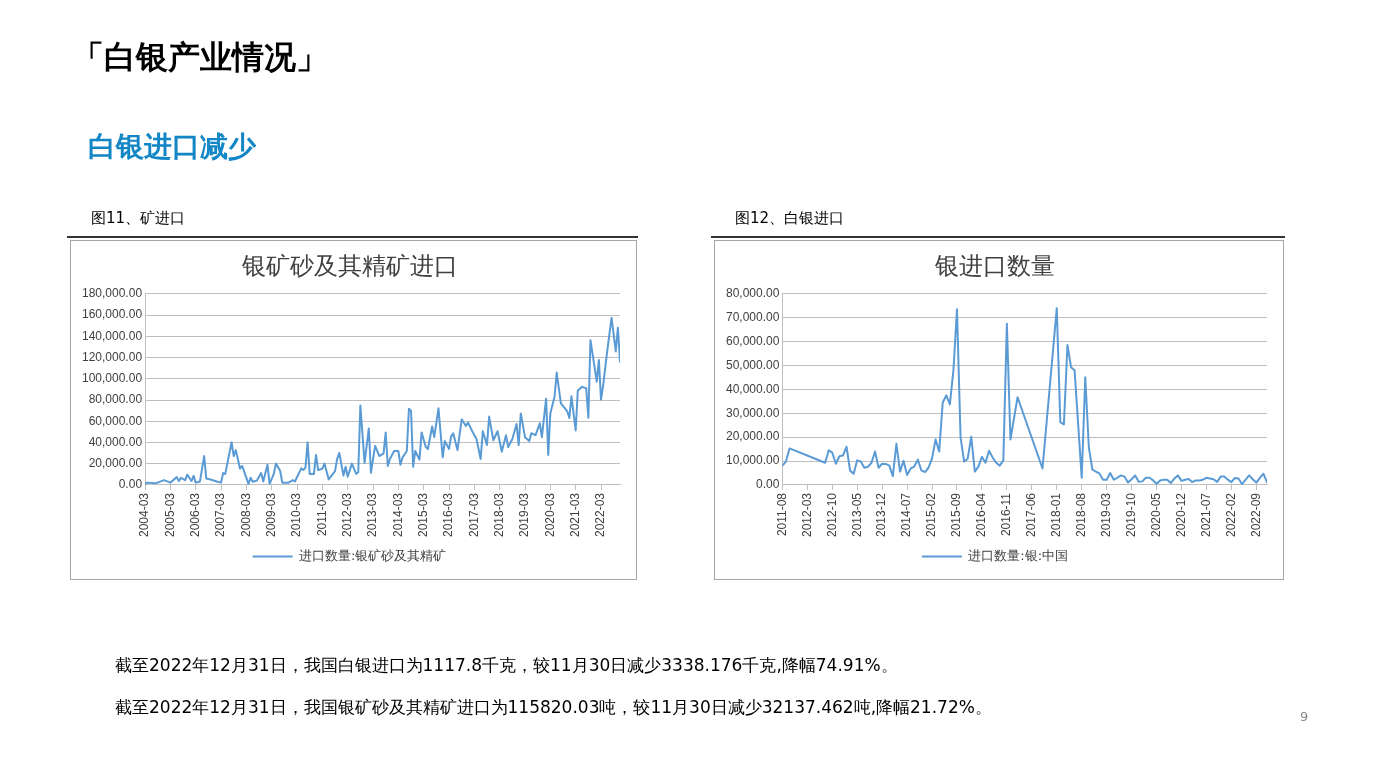  I want to click on y-tick-label: 50,000.00, so click(752, 364).